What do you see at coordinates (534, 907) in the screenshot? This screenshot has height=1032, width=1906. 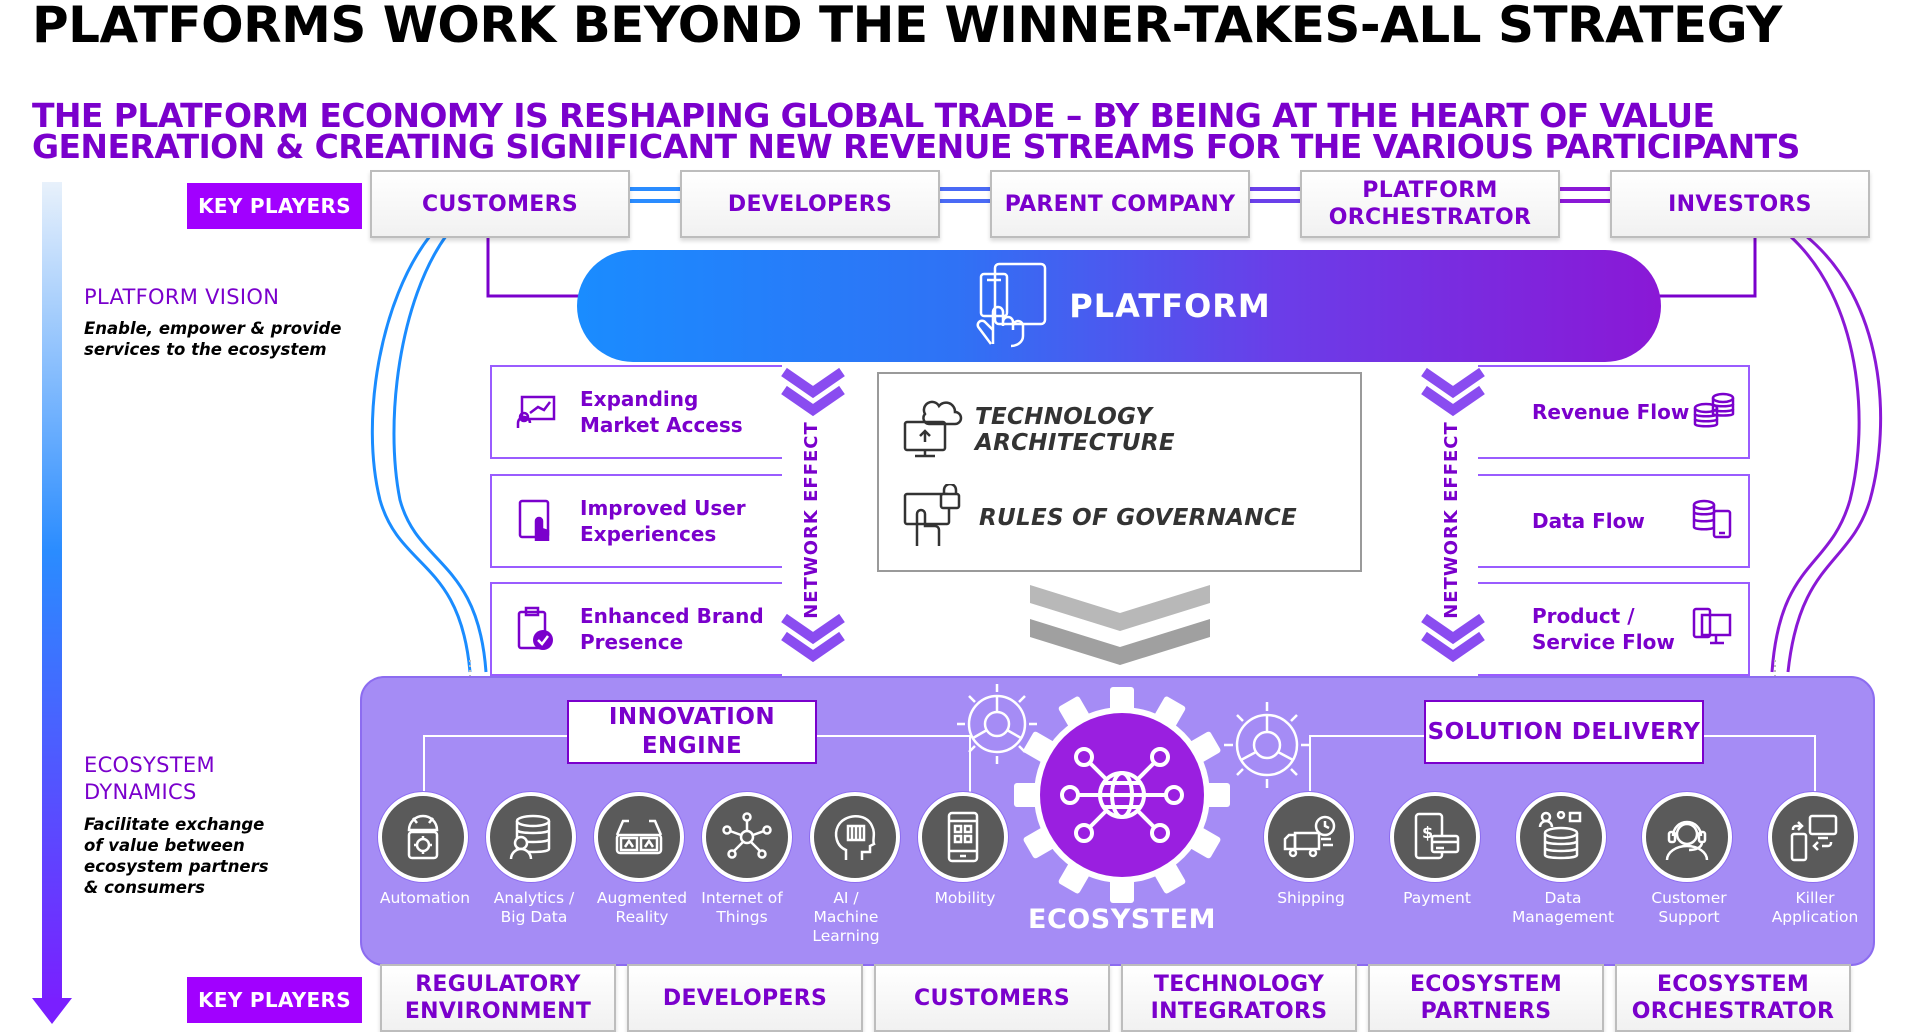 I see `capability-label: Analytics / Big Data` at bounding box center [534, 907].